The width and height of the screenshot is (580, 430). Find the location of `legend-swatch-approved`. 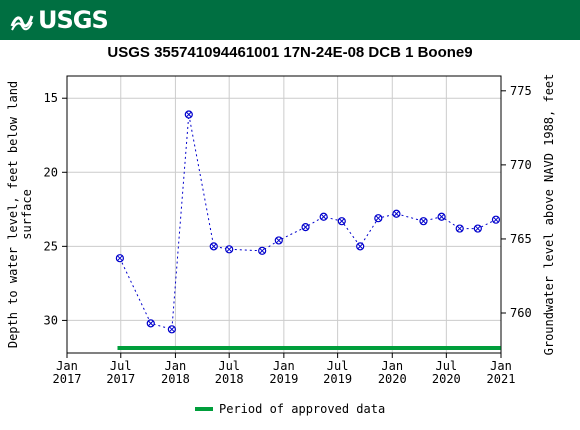

legend-swatch-approved is located at coordinates (204, 409).